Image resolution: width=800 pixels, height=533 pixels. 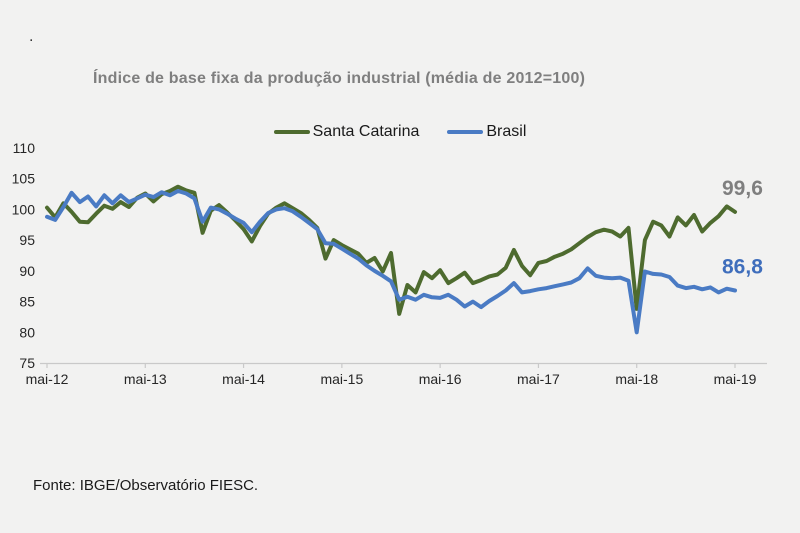 What do you see at coordinates (440, 379) in the screenshot?
I see `x-tick-label: mai-16` at bounding box center [440, 379].